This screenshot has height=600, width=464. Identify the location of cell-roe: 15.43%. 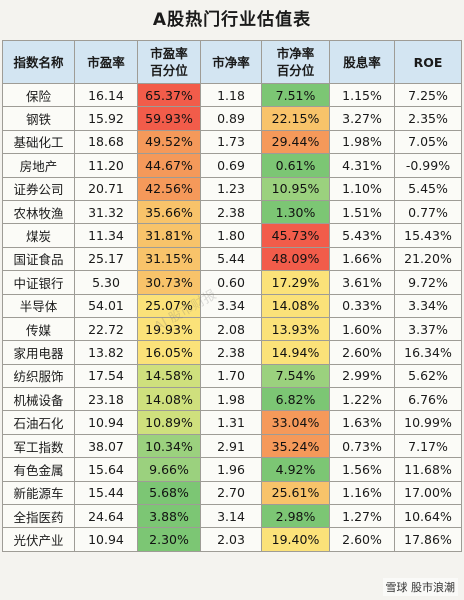
(428, 235).